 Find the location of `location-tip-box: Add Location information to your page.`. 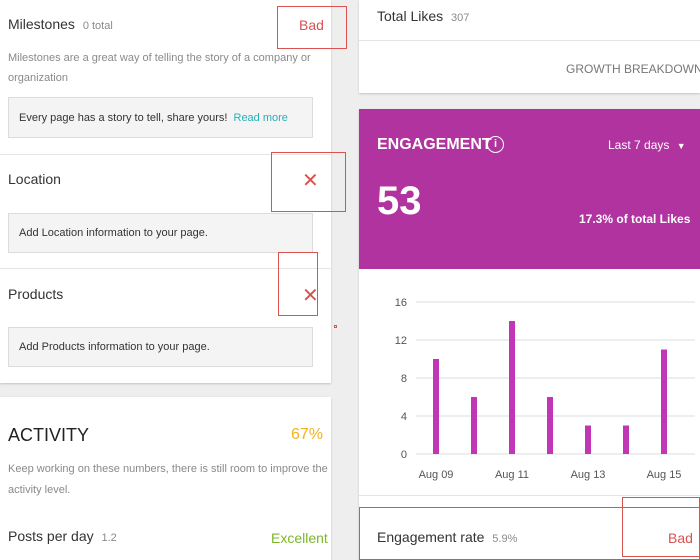

location-tip-box: Add Location information to your page. is located at coordinates (160, 233).